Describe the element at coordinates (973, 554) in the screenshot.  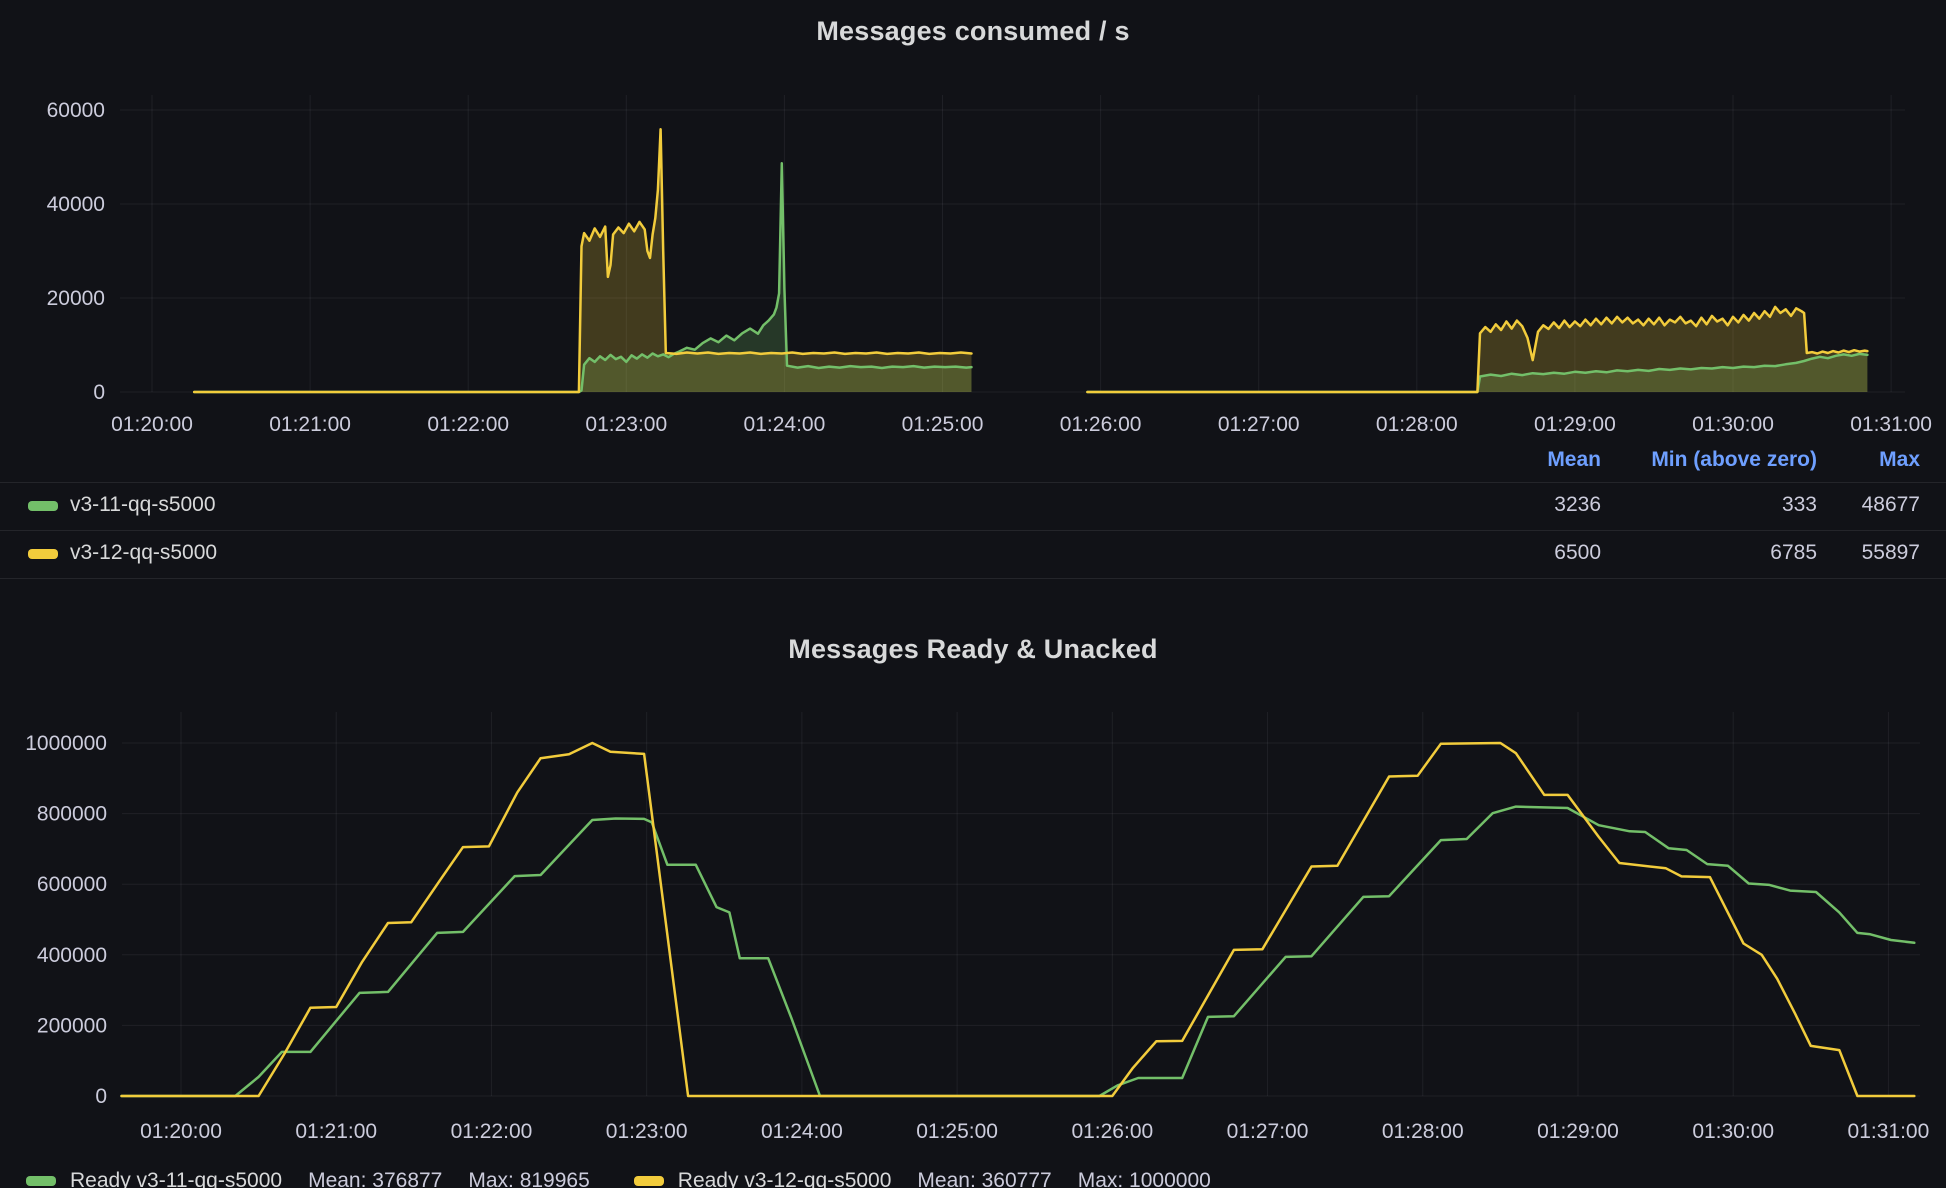
I see `legend-row-v3-12: v3-12-qq-s5000 6500 6785 55897` at that location.